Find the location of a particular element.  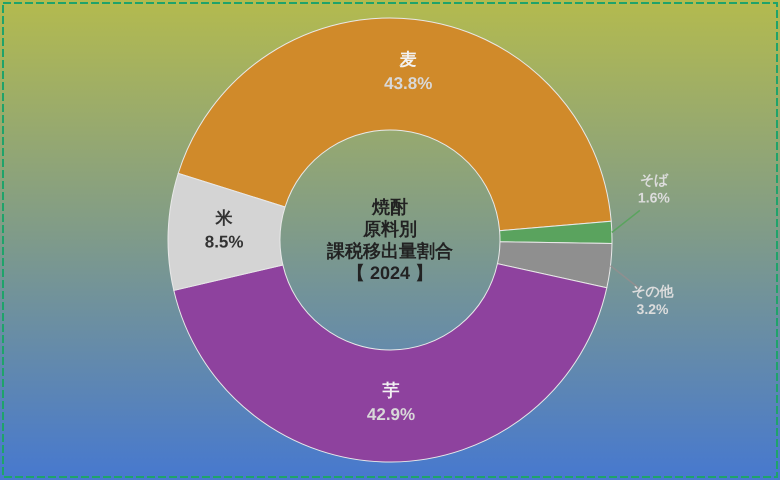

data-label: 43.8% is located at coordinates (408, 84).